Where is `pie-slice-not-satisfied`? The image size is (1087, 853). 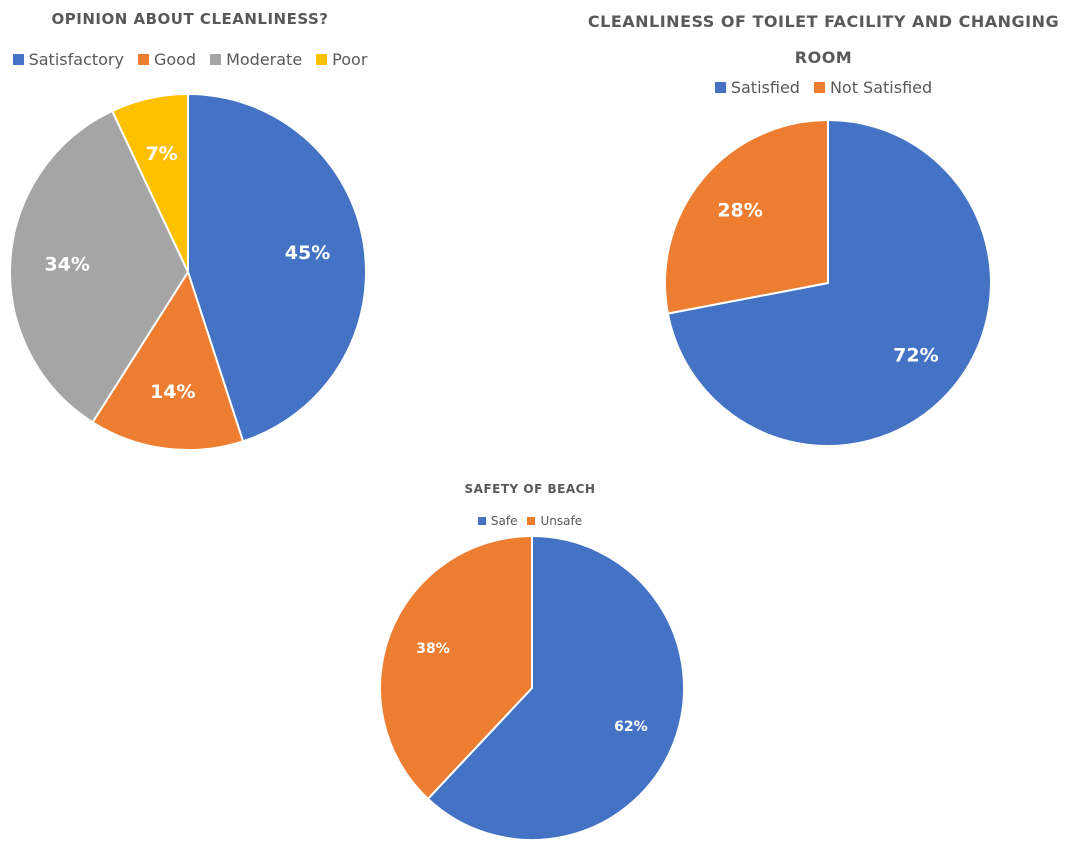
pie-slice-not-satisfied is located at coordinates (746, 216).